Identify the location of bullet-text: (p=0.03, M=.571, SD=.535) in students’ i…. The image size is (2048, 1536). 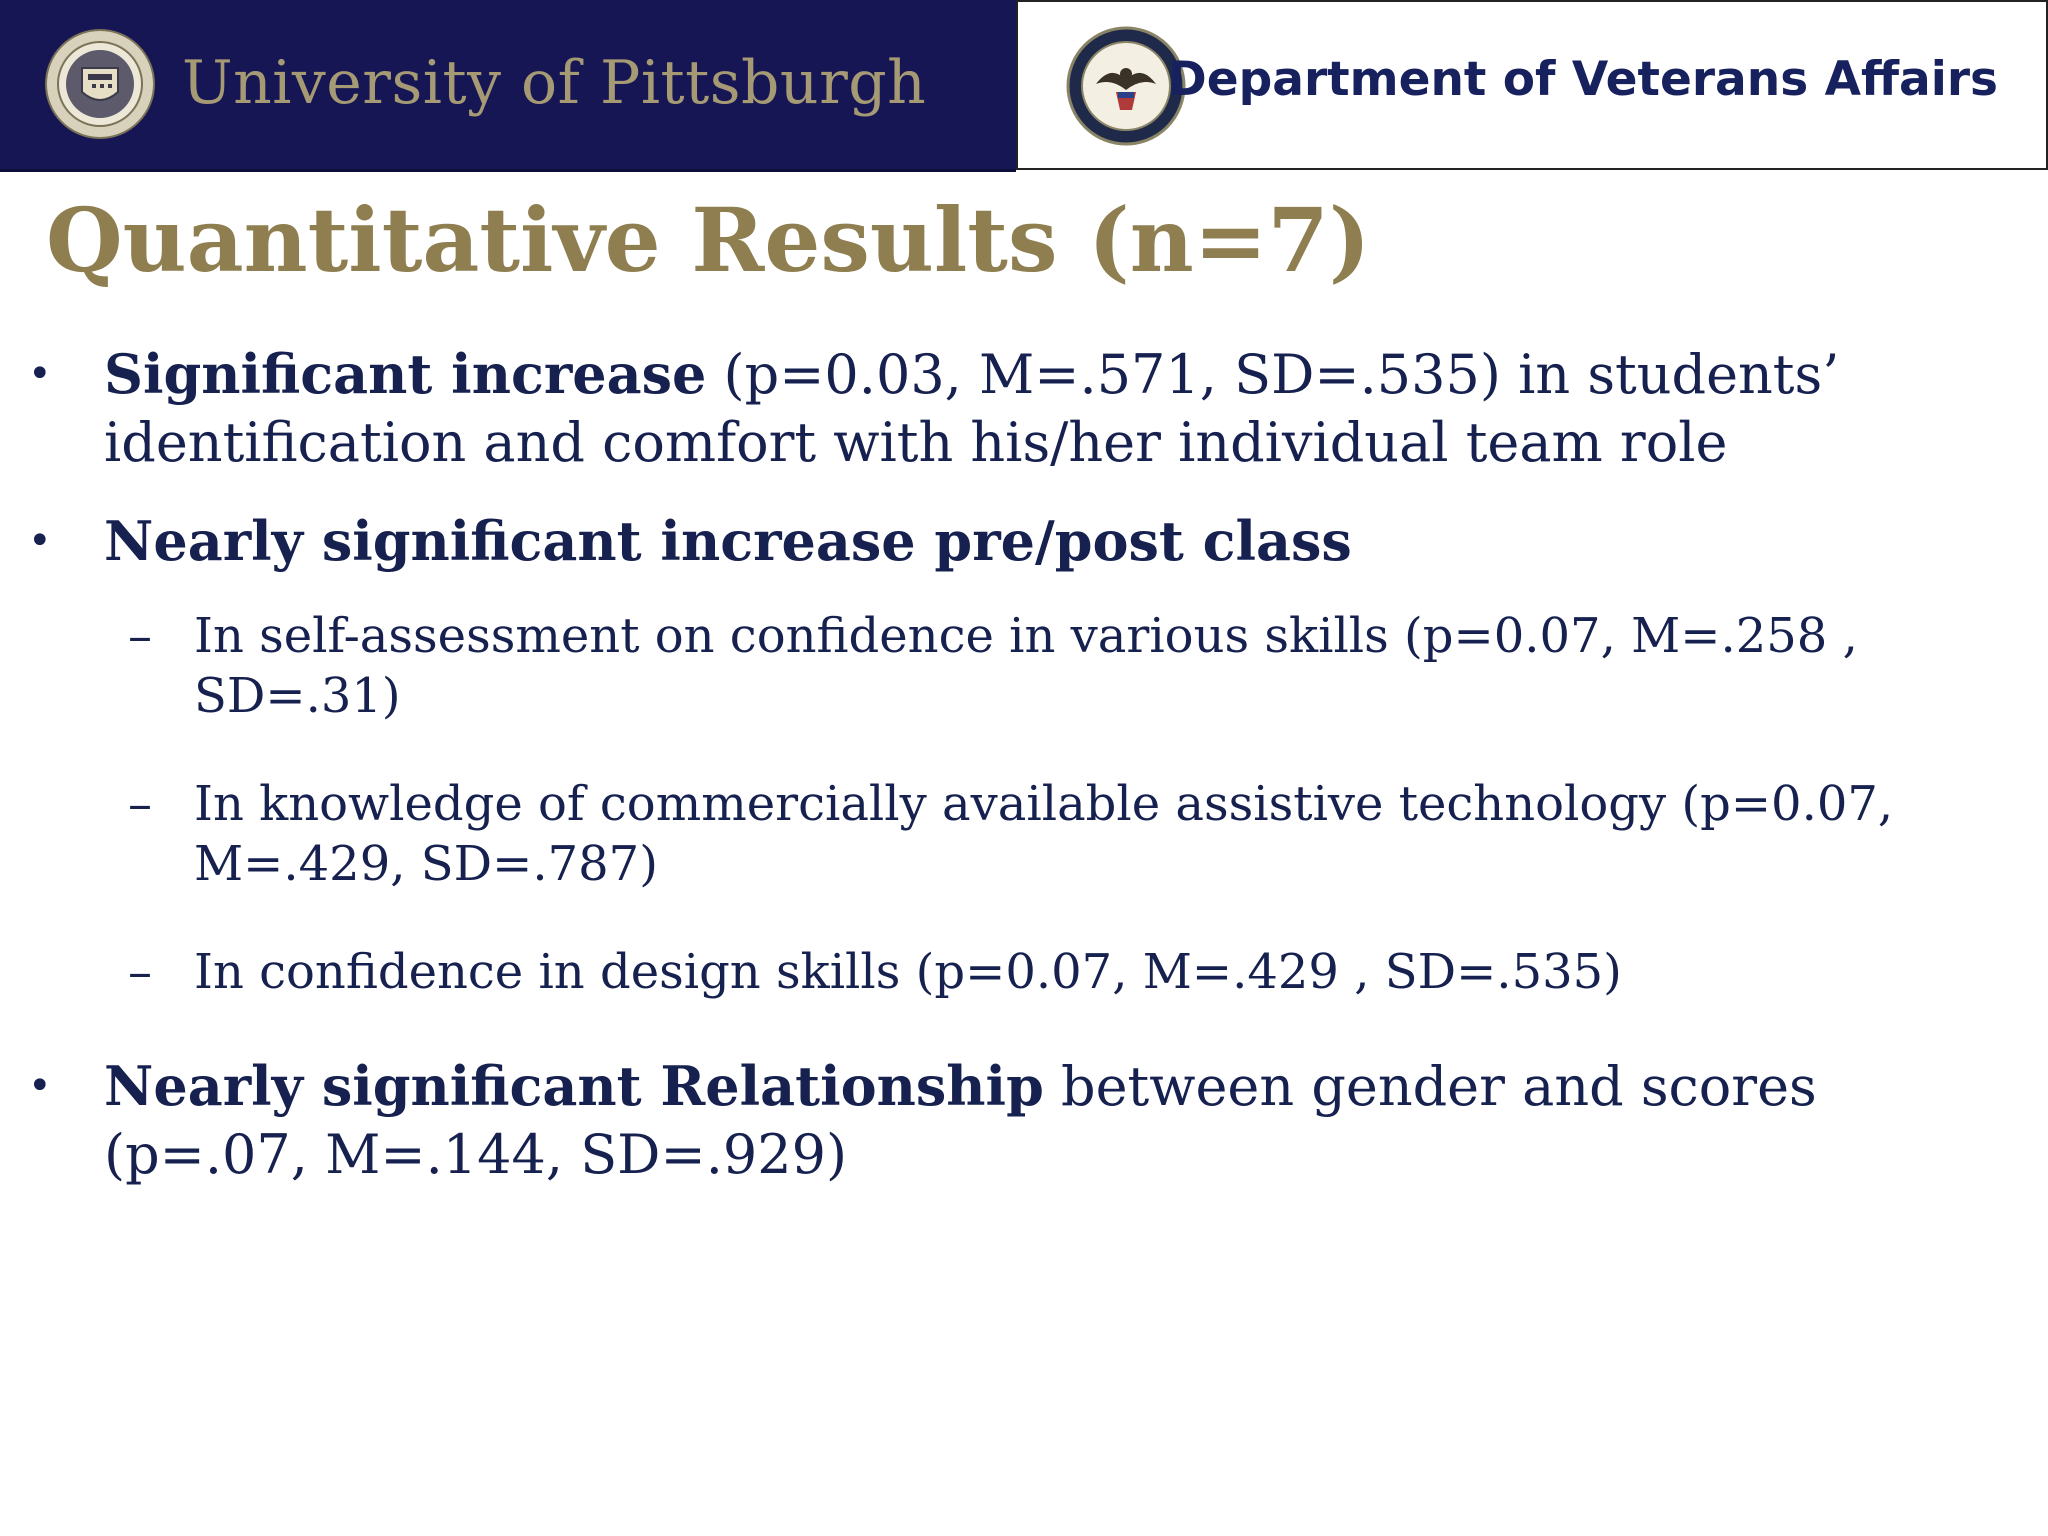
(972, 408).